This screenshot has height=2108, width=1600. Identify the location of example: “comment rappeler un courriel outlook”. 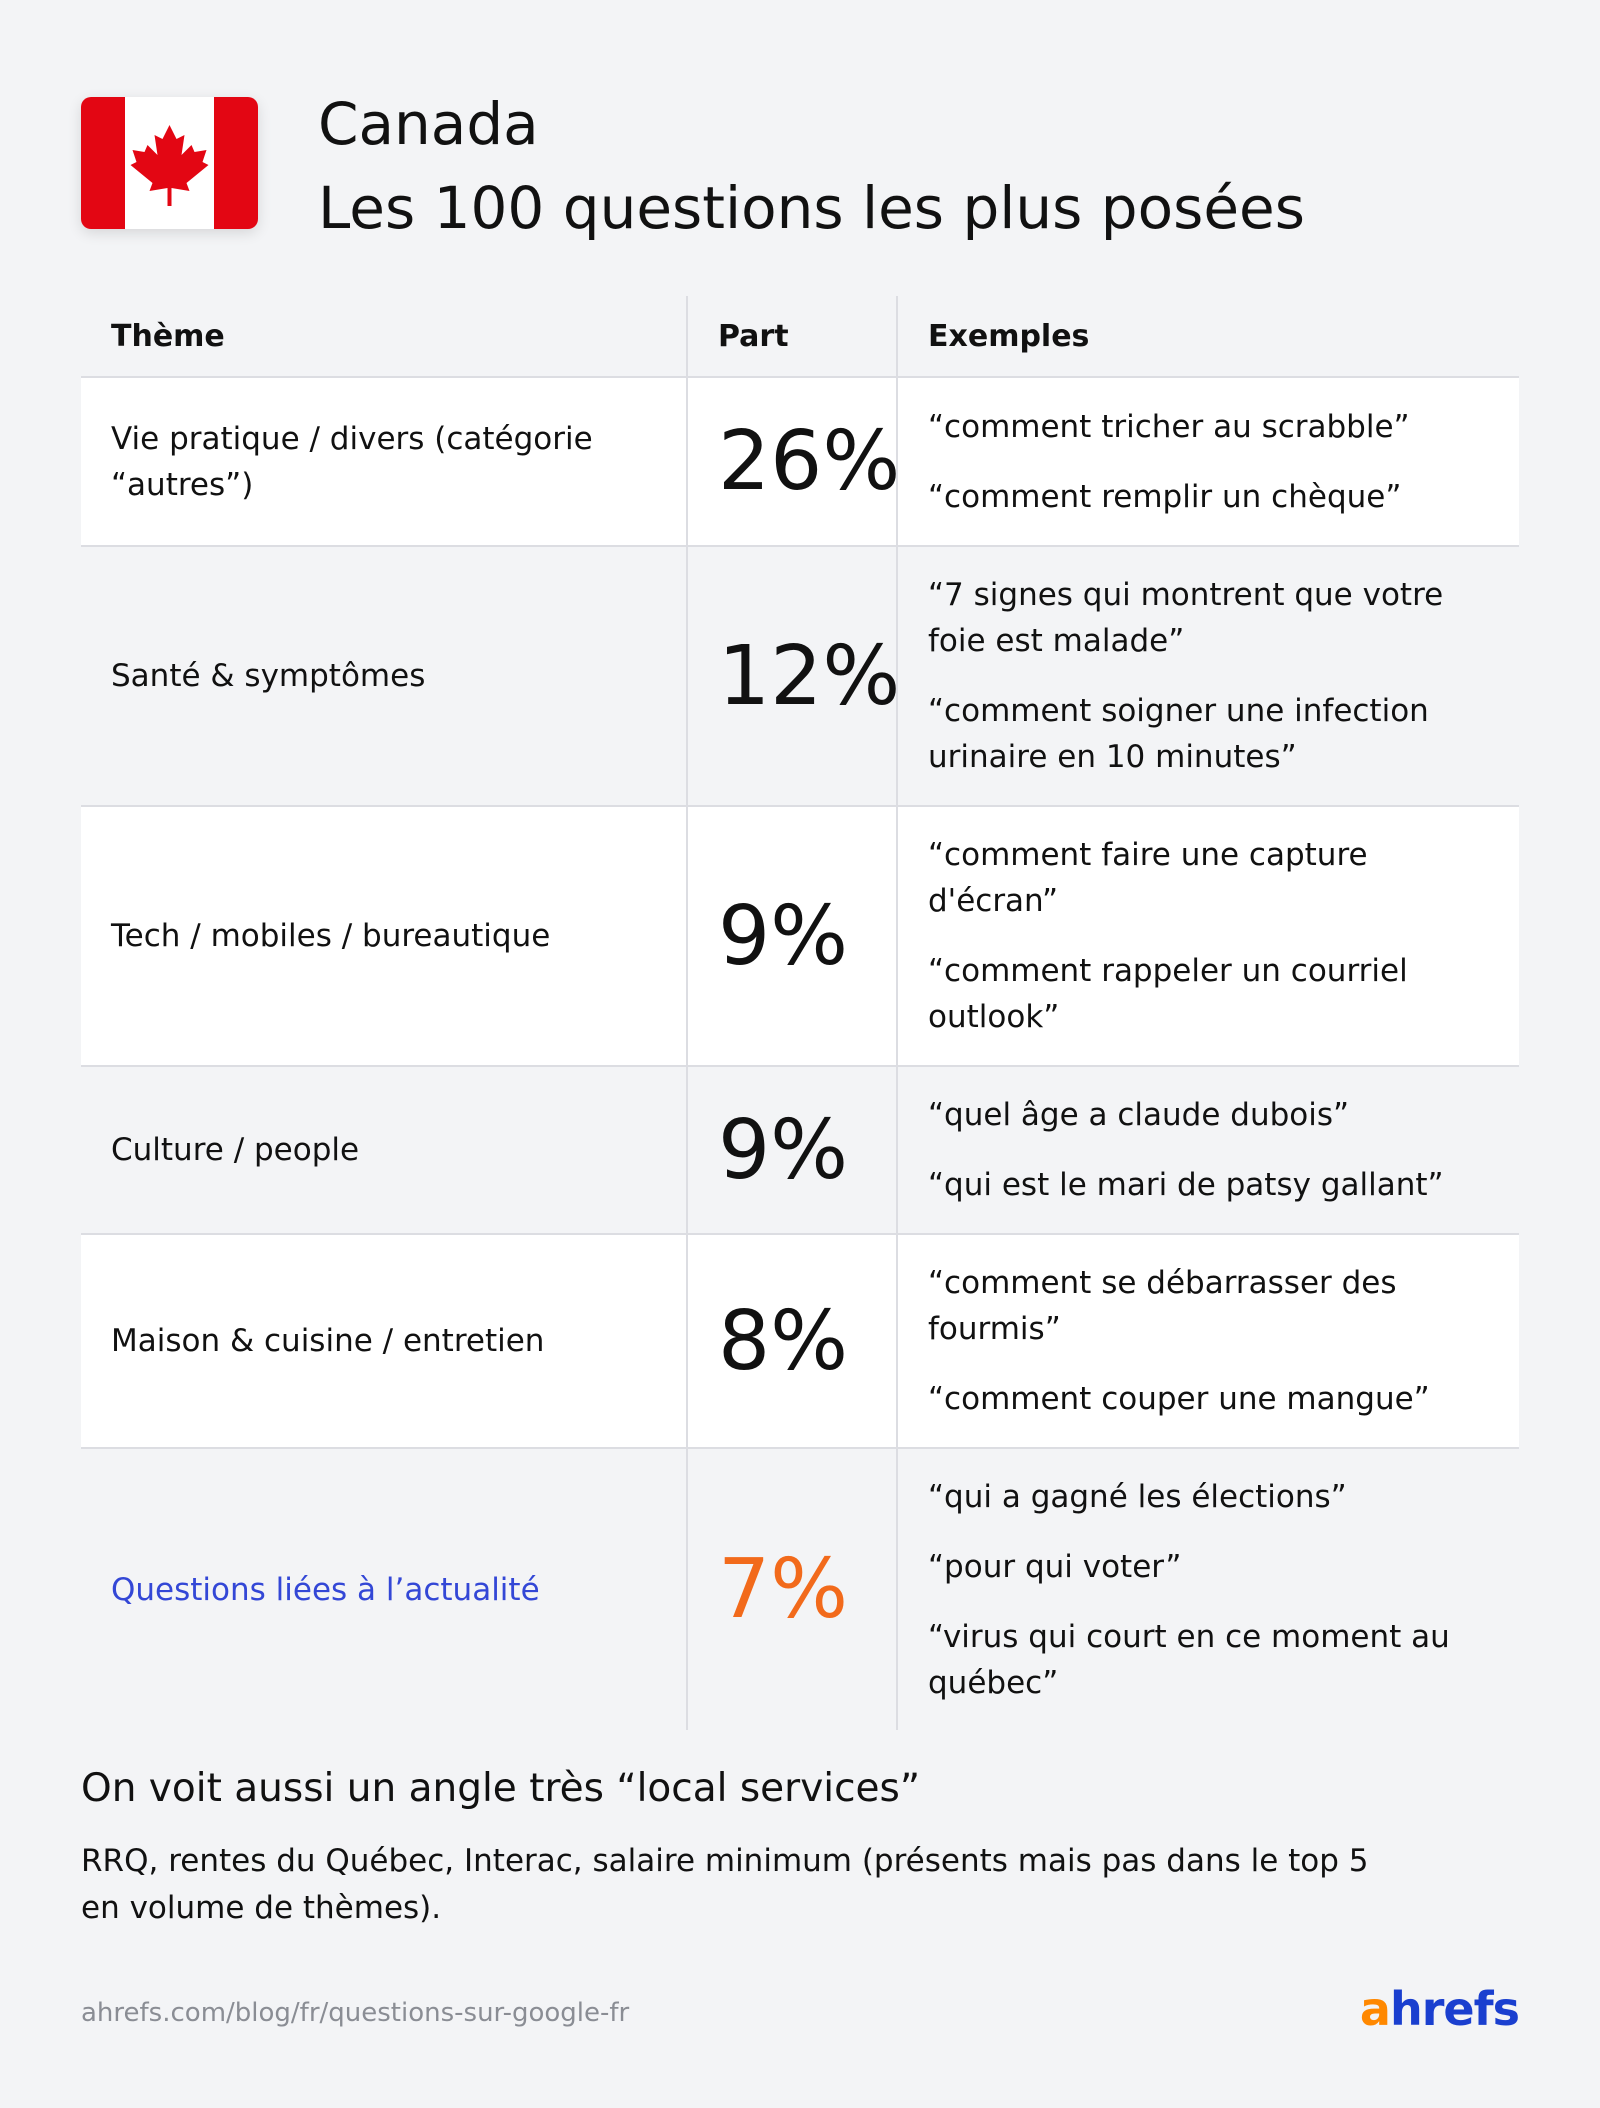
(1168, 994).